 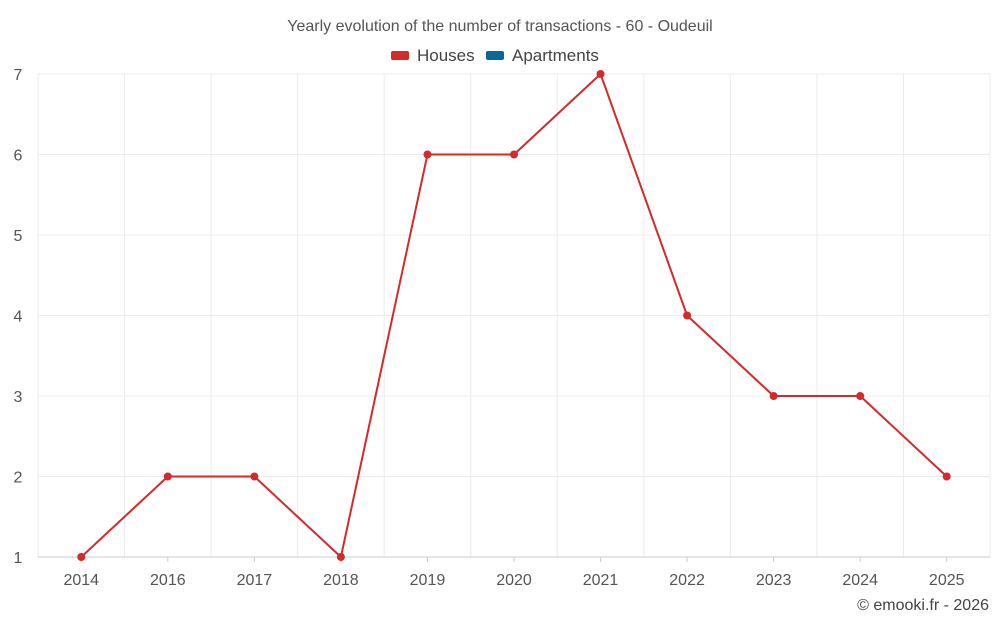 I want to click on x-tick-label: 2016, so click(x=168, y=580).